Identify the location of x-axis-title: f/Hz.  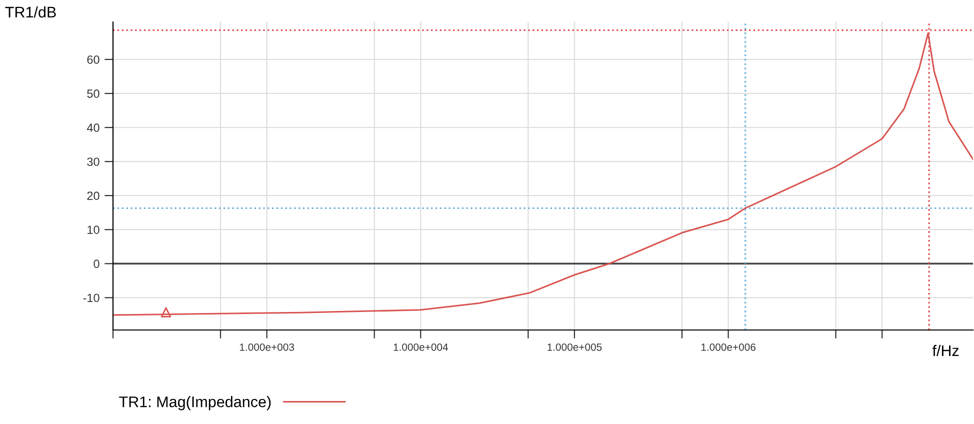
(945, 350).